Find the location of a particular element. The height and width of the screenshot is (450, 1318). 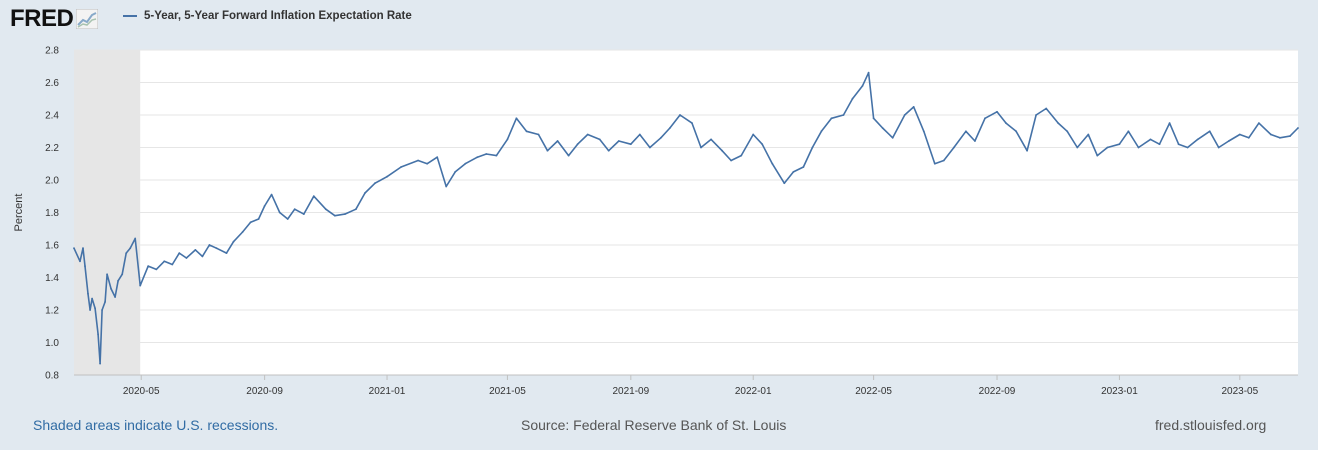

x-tick-label: 2022-05 is located at coordinates (873, 391).